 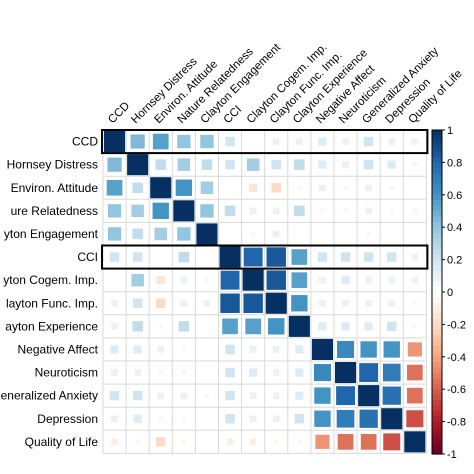 What do you see at coordinates (345, 211) in the screenshot?
I see `correlation-cell: Nature Relatedness / Neuroticism: 0.05` at bounding box center [345, 211].